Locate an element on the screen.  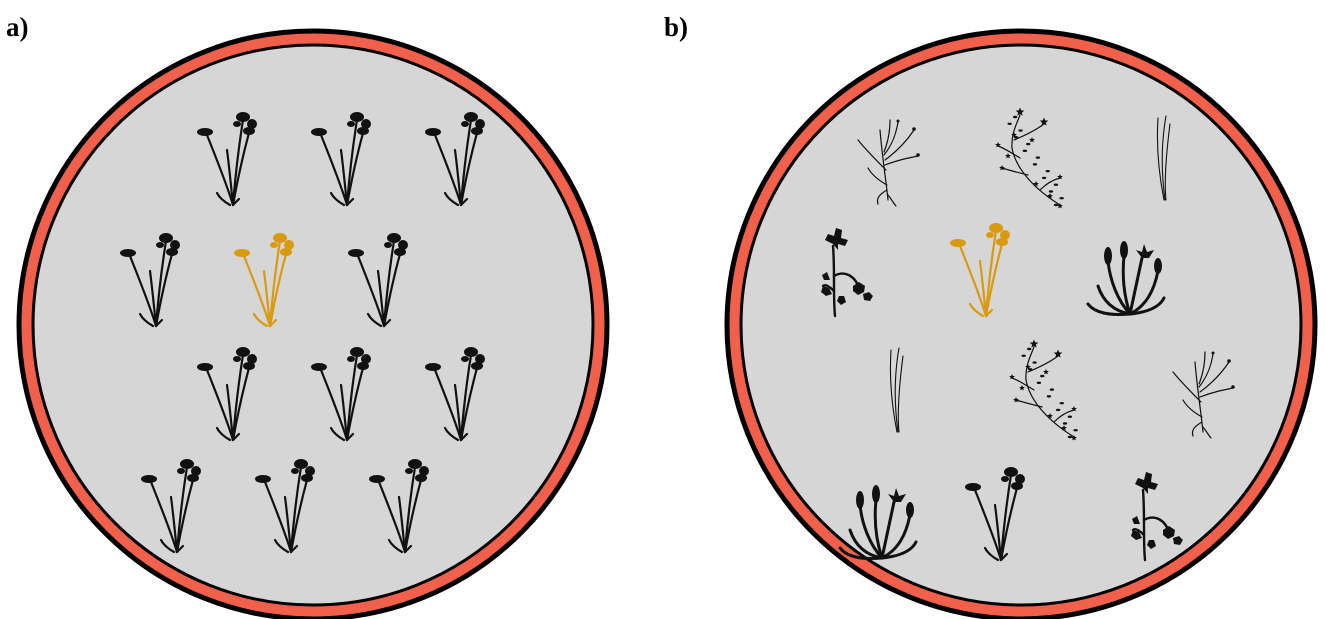
panel-a-label: a) is located at coordinates (17, 27).